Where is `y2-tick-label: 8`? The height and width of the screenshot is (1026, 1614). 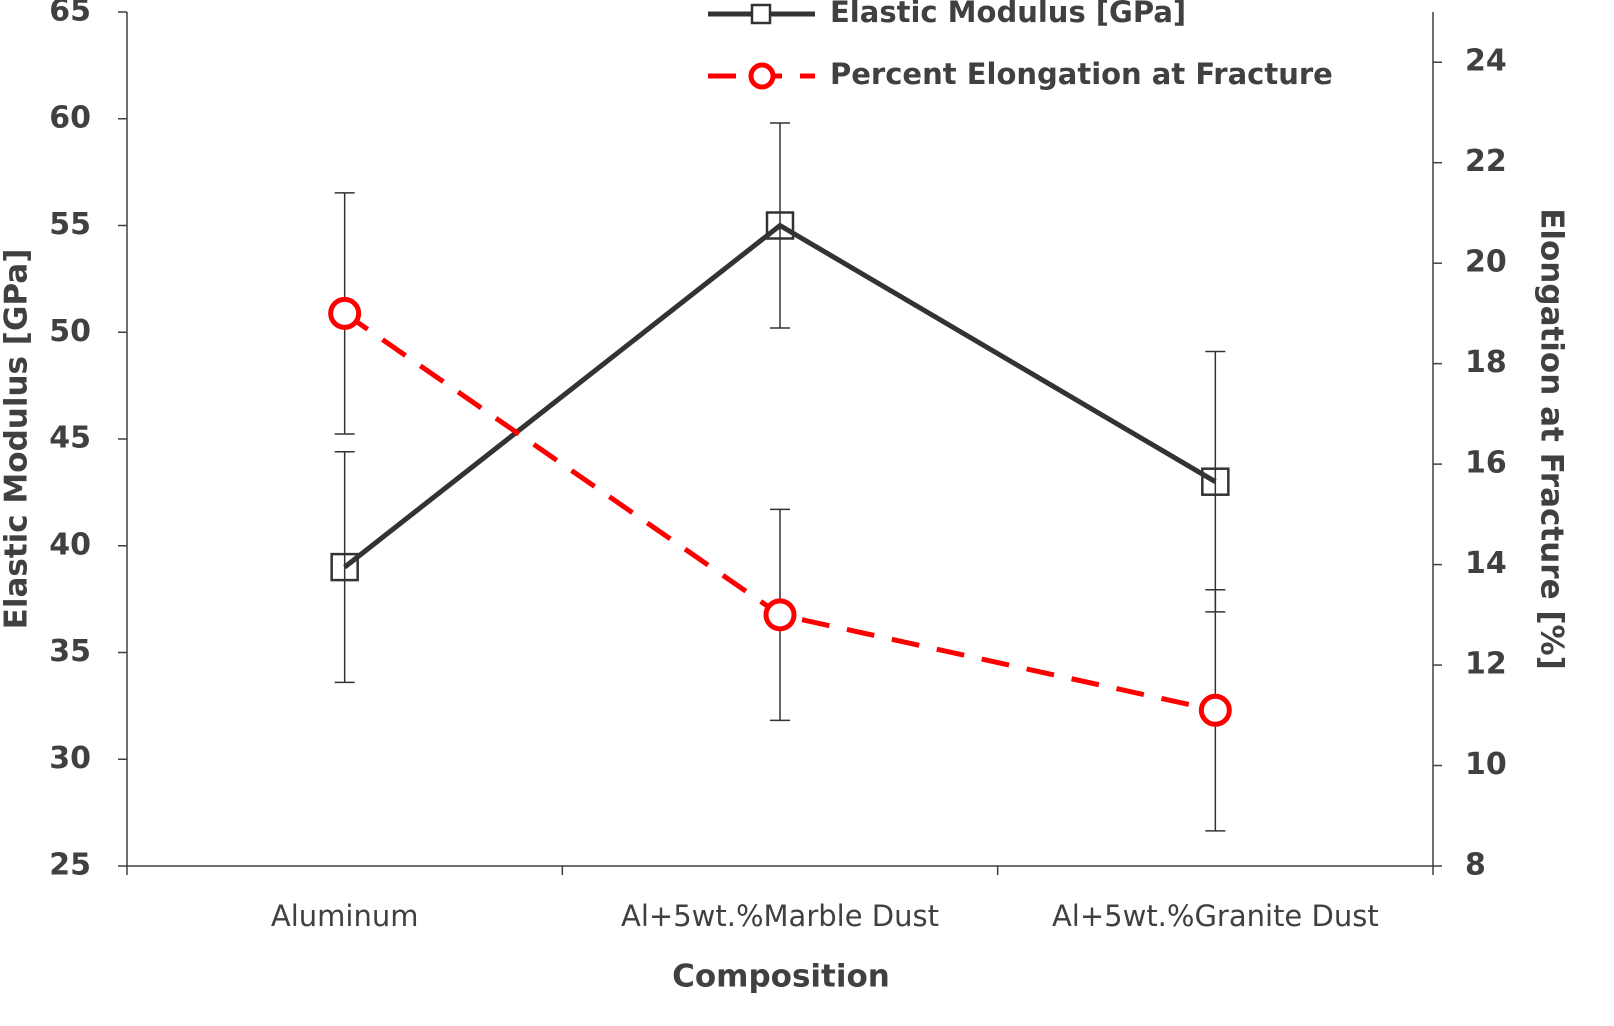
y2-tick-label: 8 is located at coordinates (1475, 865).